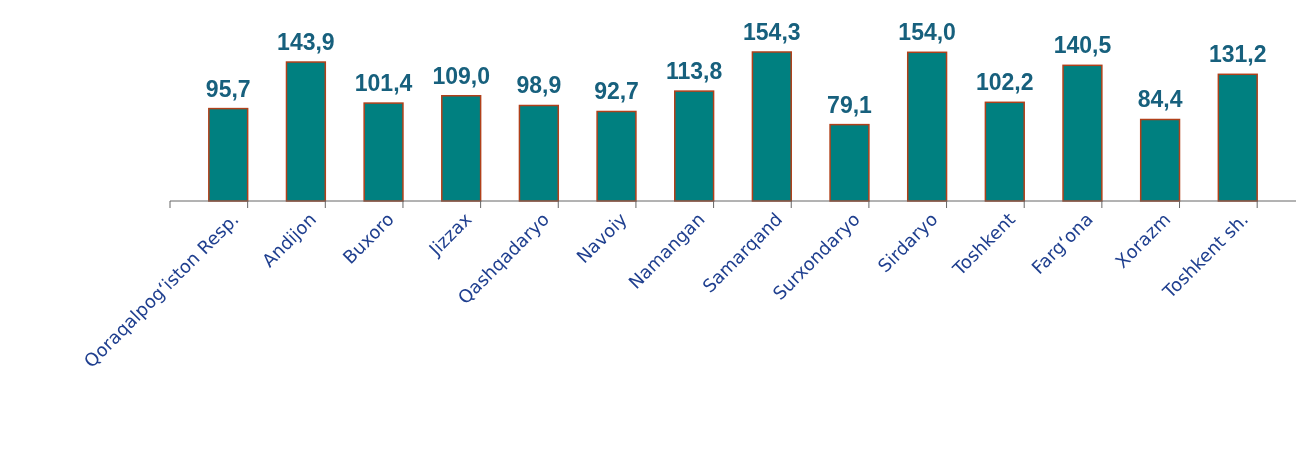 Image resolution: width=1298 pixels, height=463 pixels. I want to click on data-label: 140,5, so click(1082, 45).